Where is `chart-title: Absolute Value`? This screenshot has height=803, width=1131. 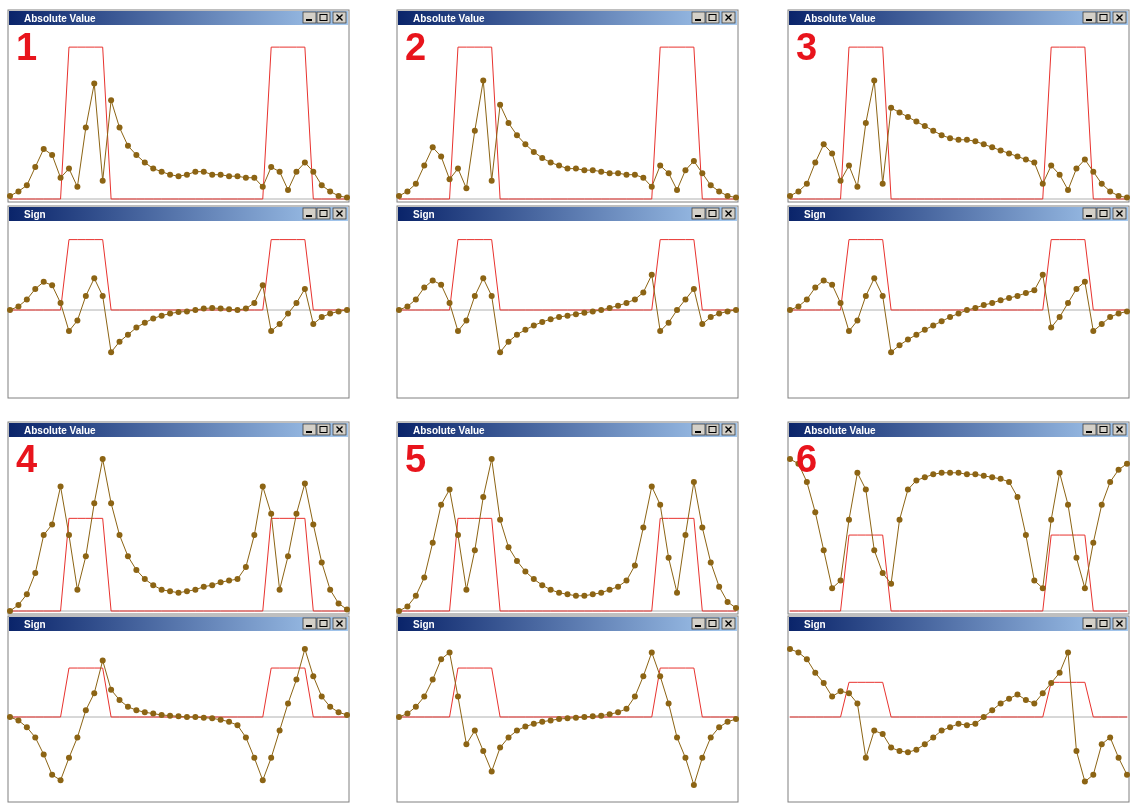 chart-title: Absolute Value is located at coordinates (449, 430).